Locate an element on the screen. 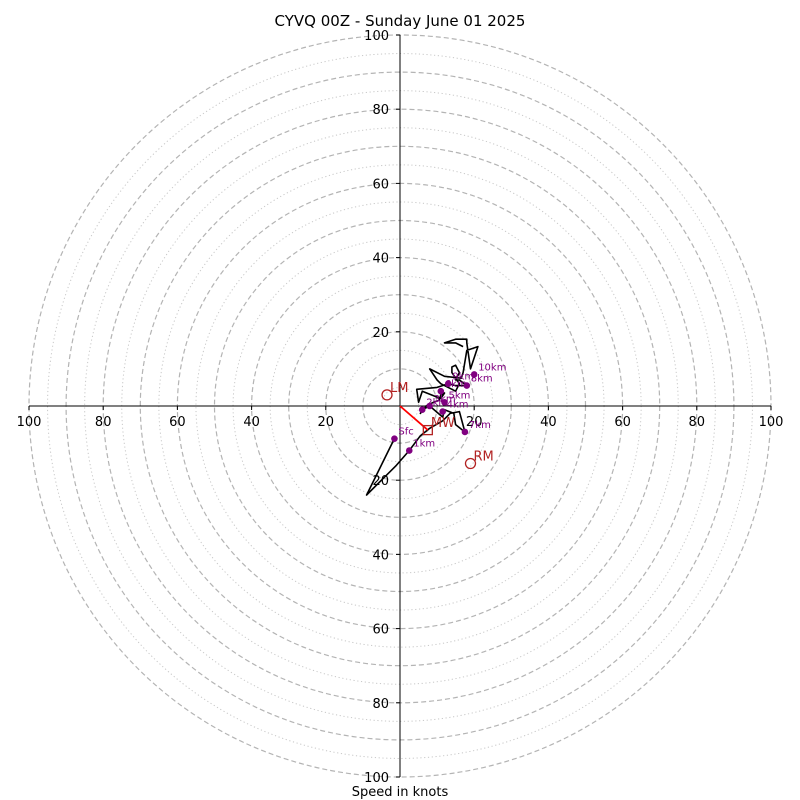  height-marker-8km is located at coordinates (467, 385).